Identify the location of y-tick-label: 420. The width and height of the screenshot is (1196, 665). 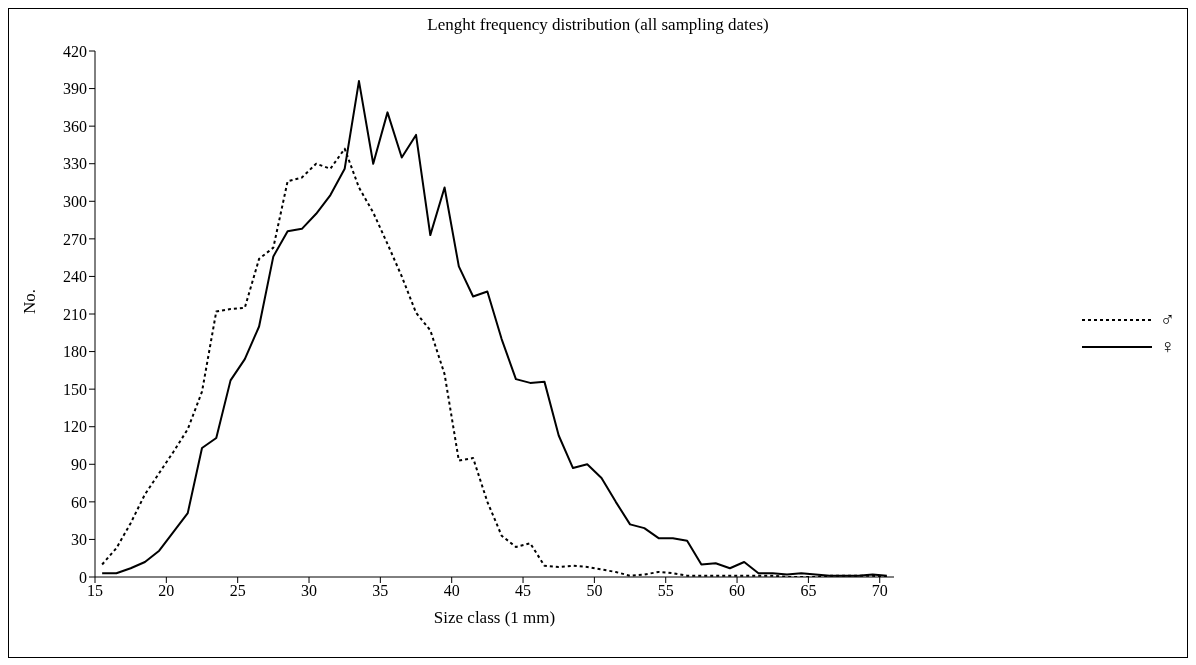
(75, 51).